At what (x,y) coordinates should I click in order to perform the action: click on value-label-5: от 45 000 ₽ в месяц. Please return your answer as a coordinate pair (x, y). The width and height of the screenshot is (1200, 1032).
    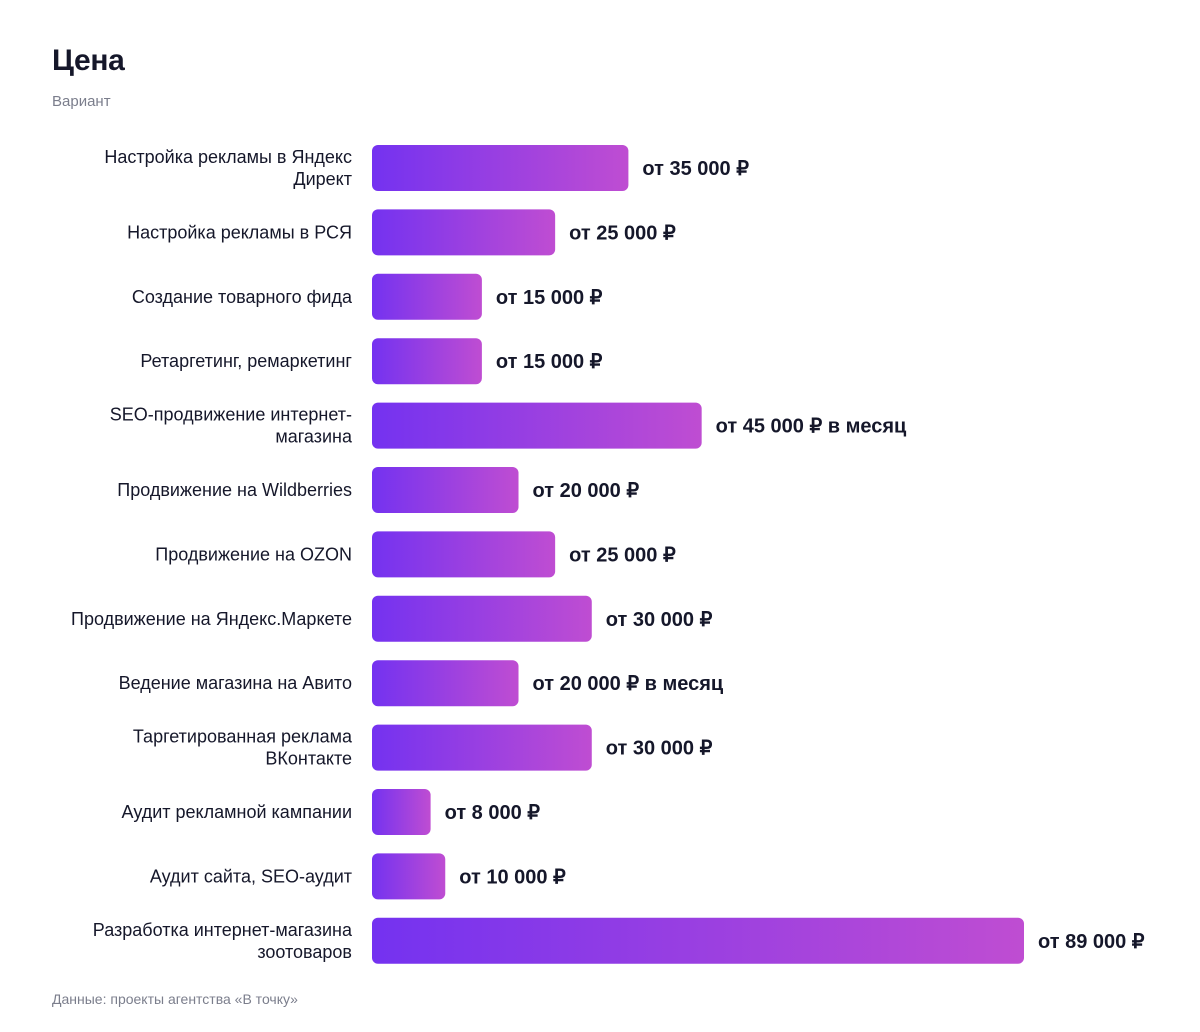
    Looking at the image, I should click on (811, 427).